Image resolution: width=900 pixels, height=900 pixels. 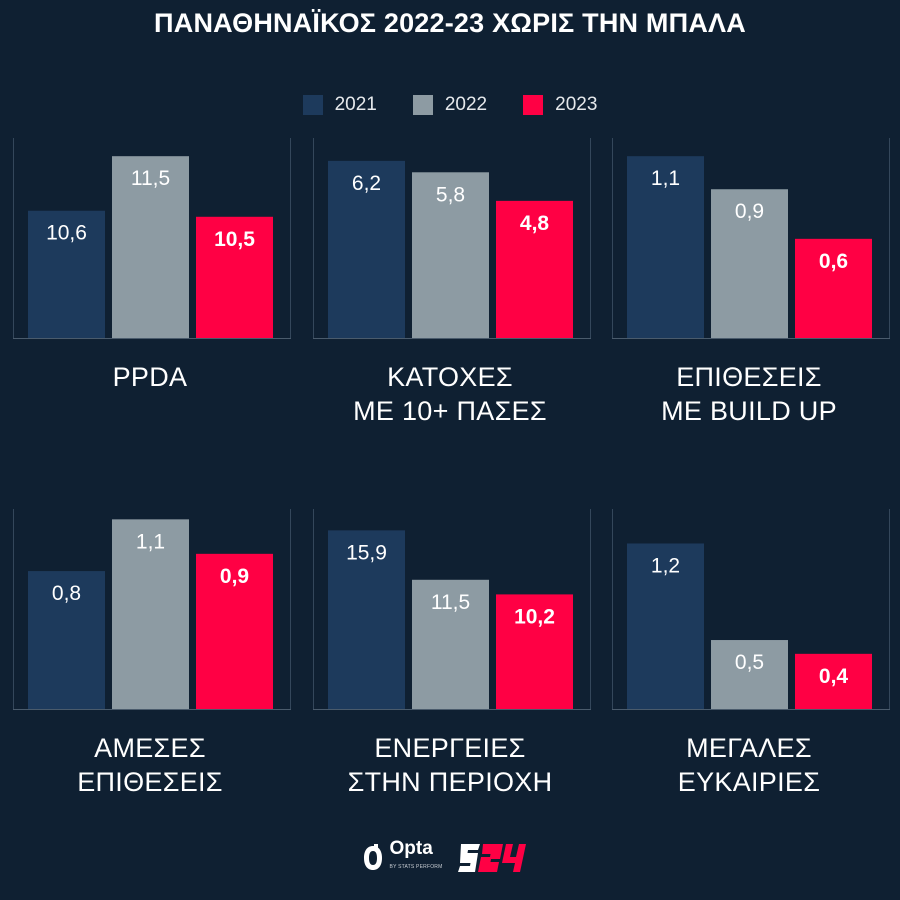 What do you see at coordinates (450, 748) in the screenshot?
I see `panel-box-actions-label-line-1: ΕΝΕΡΓΕΙΕΣ` at bounding box center [450, 748].